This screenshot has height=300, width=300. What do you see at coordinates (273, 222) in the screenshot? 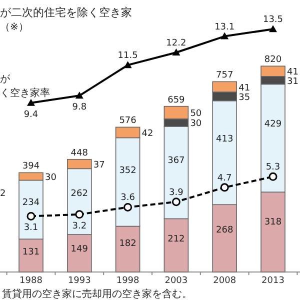
I see `data-label: 318` at bounding box center [273, 222].